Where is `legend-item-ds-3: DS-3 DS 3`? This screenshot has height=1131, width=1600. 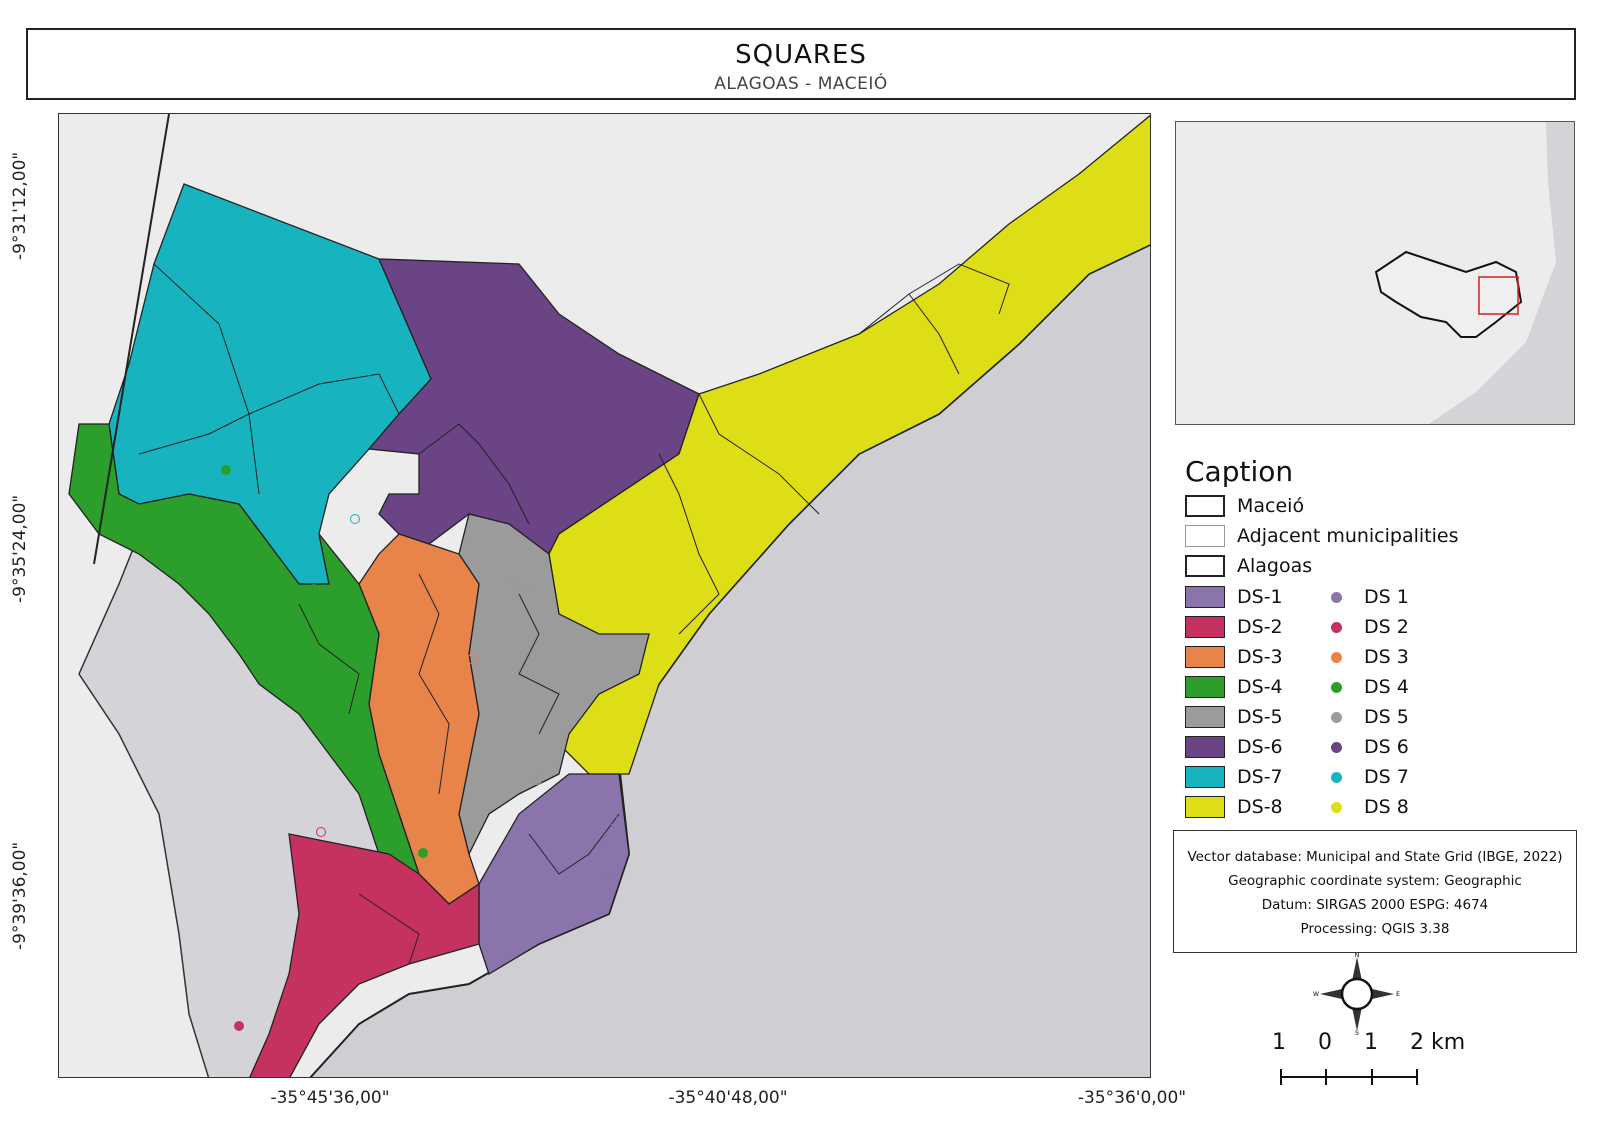 legend-item-ds-3: DS-3 DS 3 is located at coordinates (1297, 657).